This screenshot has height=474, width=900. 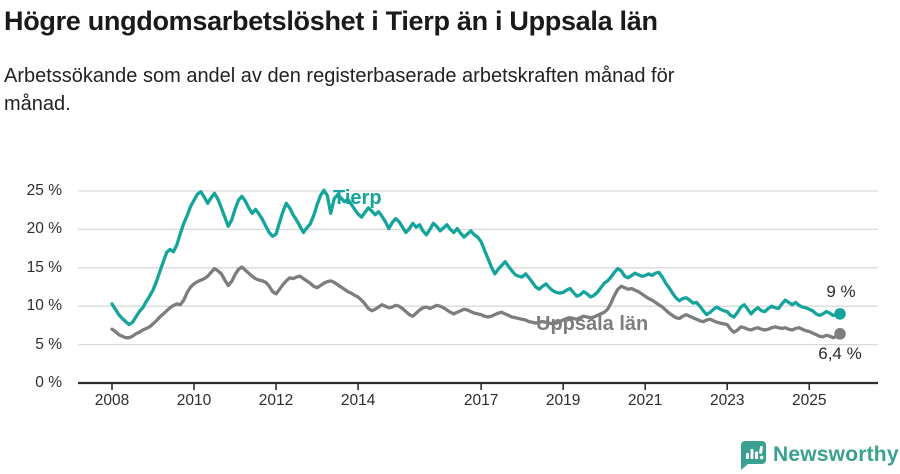 I want to click on y-tick-label: 20 %, so click(x=44, y=229).